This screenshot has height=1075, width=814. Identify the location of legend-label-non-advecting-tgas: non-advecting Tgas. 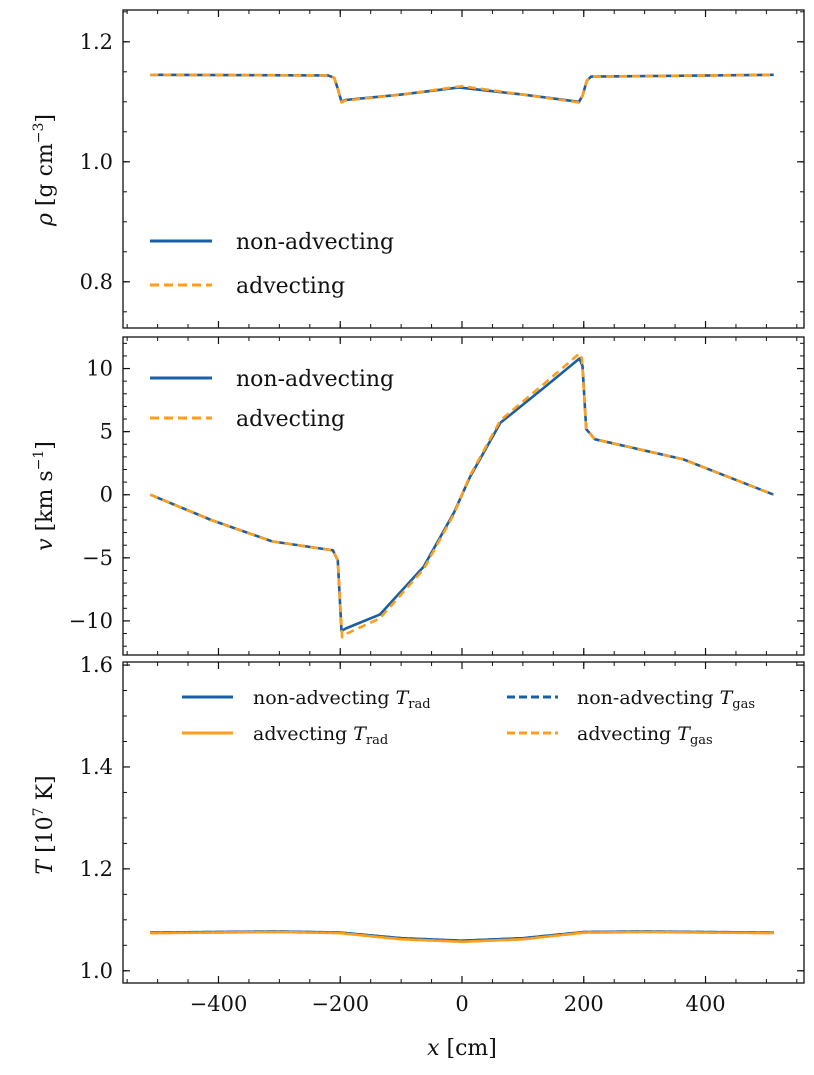
(666, 699).